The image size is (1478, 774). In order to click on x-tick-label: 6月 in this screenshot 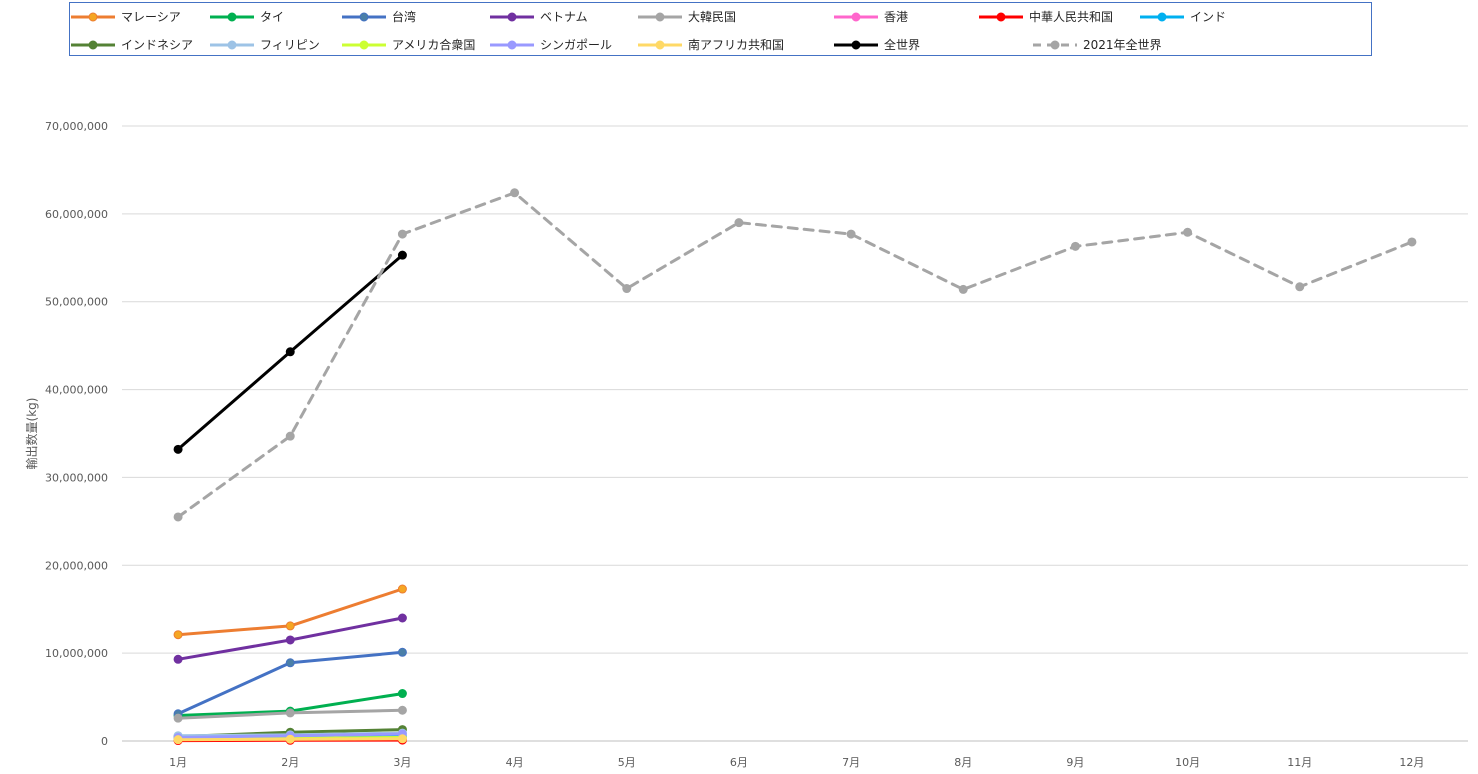, I will do `click(739, 762)`.